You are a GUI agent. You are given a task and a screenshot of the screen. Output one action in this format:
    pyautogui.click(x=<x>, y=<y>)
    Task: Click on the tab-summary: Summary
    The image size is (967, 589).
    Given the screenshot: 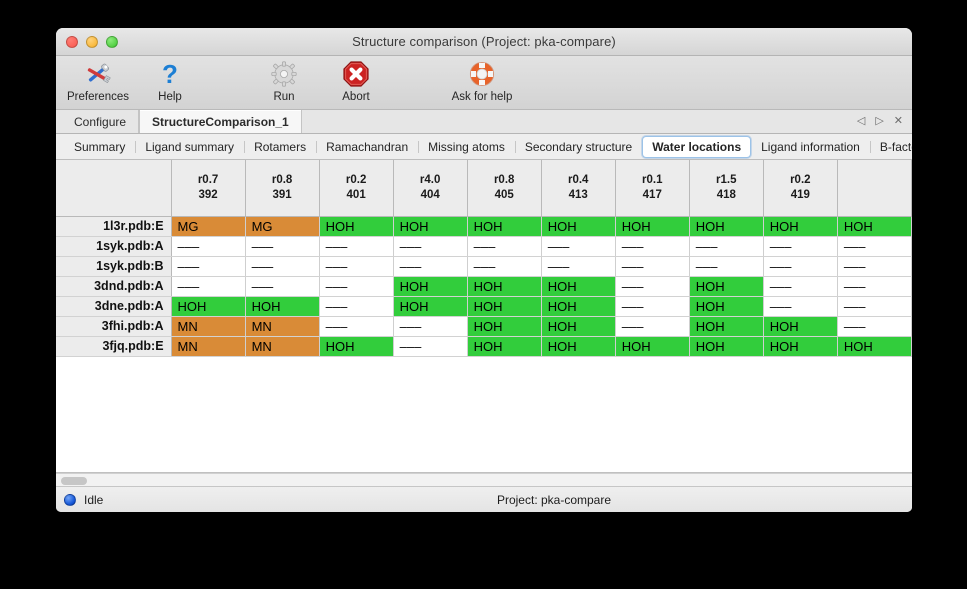 What is the action you would take?
    pyautogui.click(x=100, y=146)
    